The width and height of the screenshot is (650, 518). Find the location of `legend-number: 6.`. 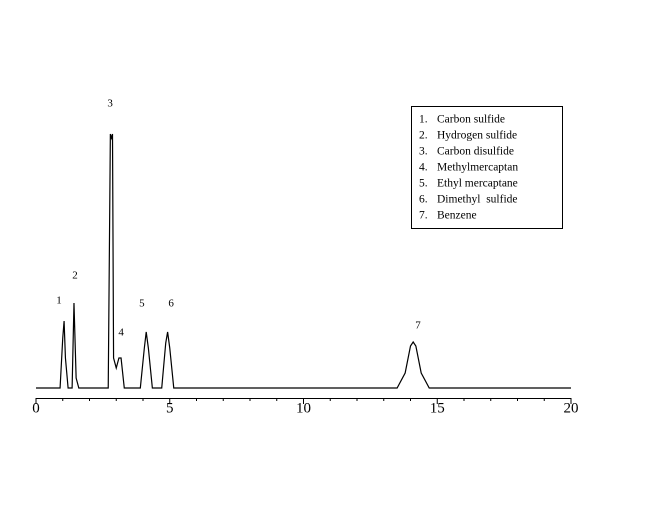

legend-number: 6. is located at coordinates (423, 200).